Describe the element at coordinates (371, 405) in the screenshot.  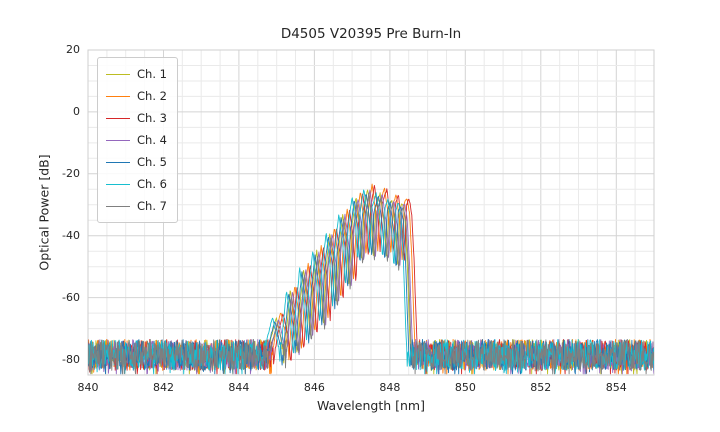
I see `x-axis-label: Wavelength [nm]` at that location.